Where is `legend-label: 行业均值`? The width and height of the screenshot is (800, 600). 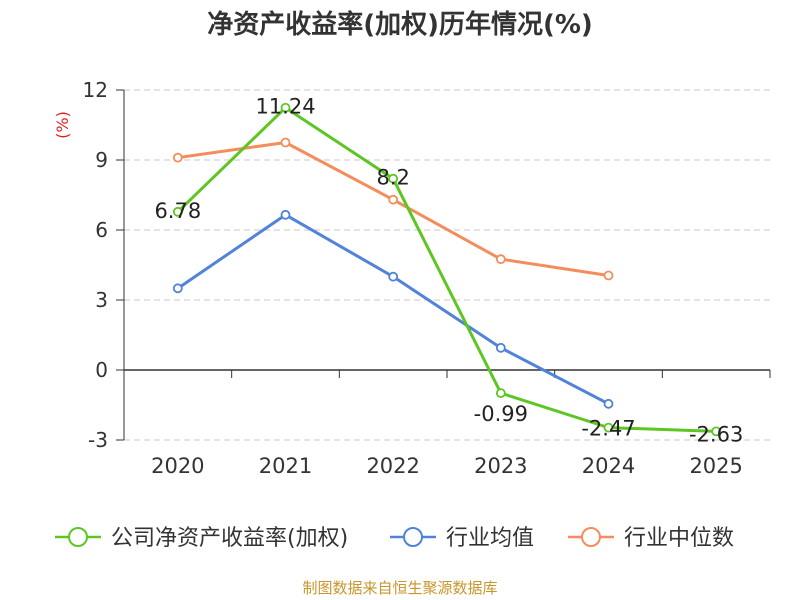 legend-label: 行业均值 is located at coordinates (490, 538).